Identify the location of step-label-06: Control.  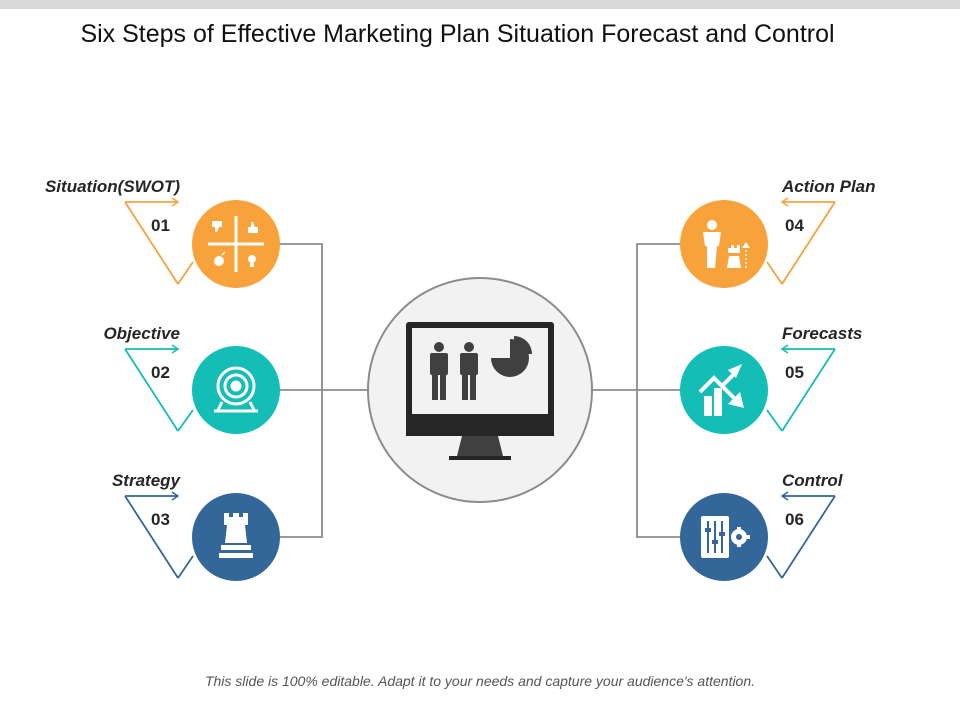
(812, 480).